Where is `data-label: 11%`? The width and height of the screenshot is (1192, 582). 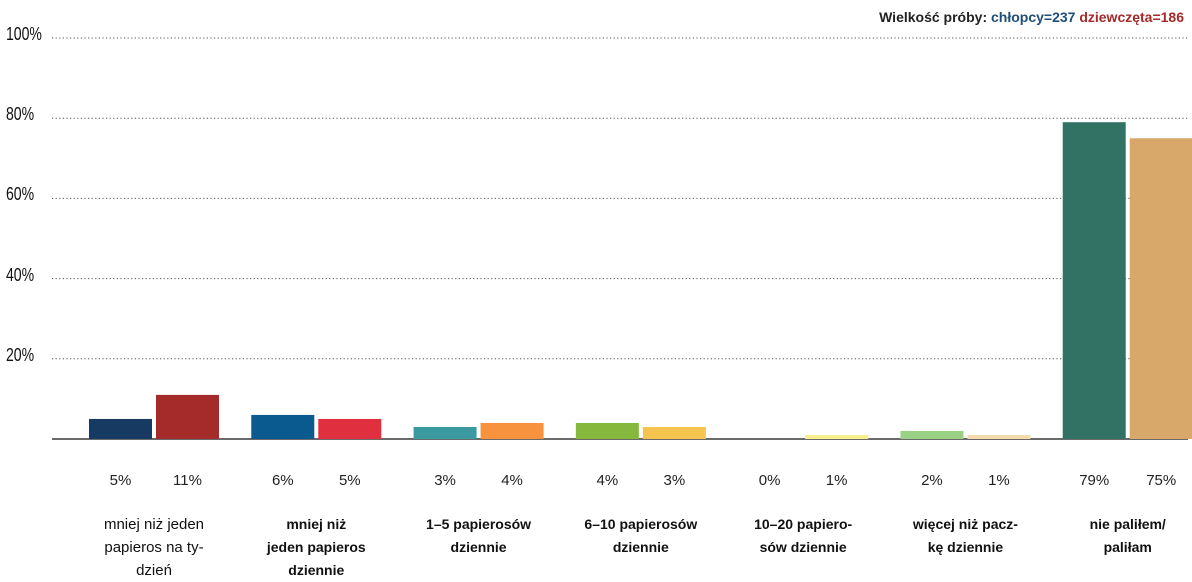 data-label: 11% is located at coordinates (187, 480).